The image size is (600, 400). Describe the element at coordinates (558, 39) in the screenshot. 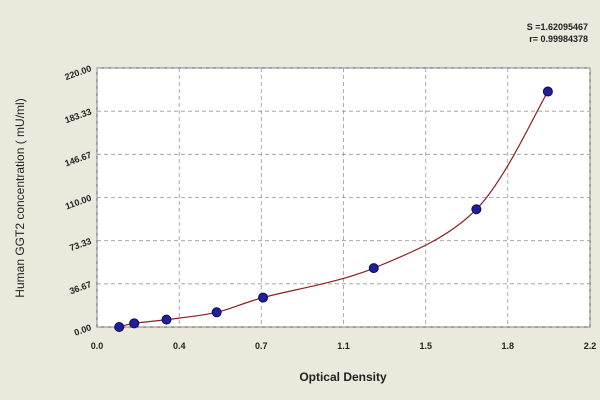

I see `annotation: r= 0.99984378` at that location.